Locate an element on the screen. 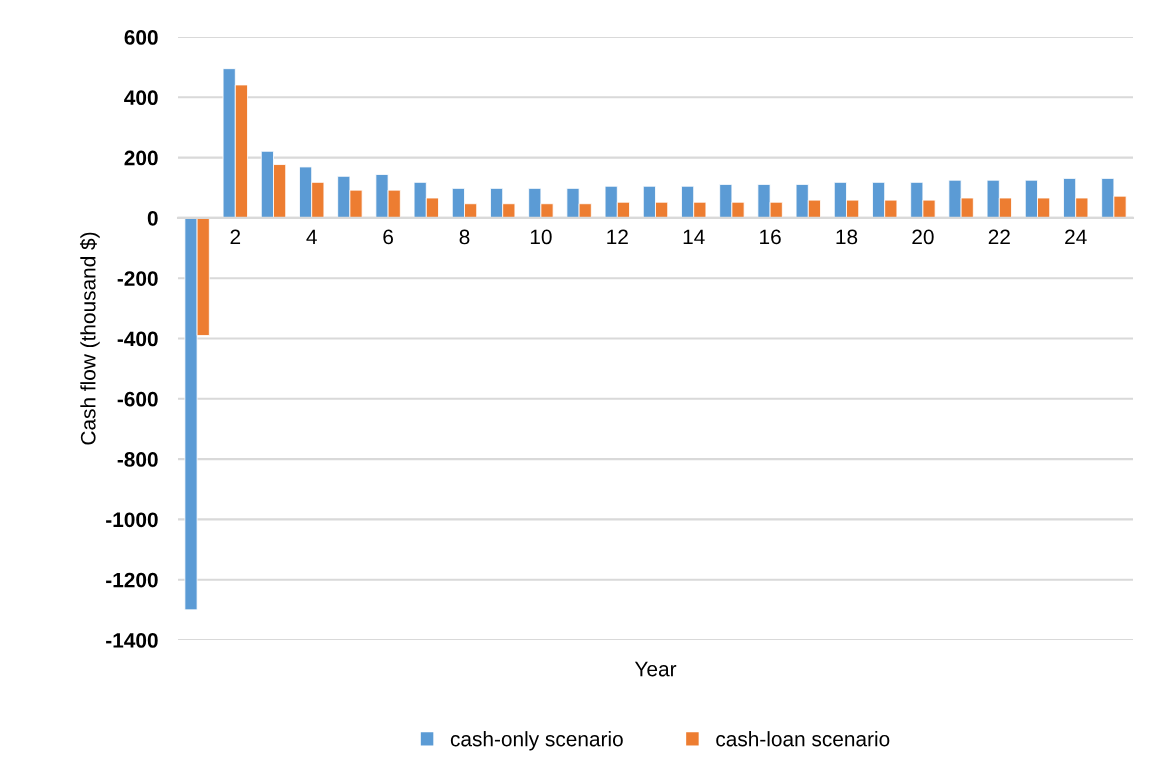  y-tick-label: 200 is located at coordinates (141, 158).